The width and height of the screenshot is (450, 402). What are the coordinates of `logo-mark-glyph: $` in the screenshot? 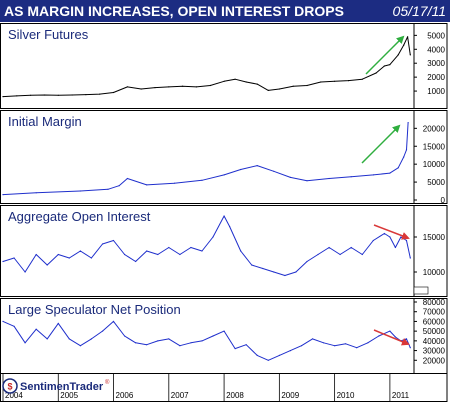 It's located at (9, 387).